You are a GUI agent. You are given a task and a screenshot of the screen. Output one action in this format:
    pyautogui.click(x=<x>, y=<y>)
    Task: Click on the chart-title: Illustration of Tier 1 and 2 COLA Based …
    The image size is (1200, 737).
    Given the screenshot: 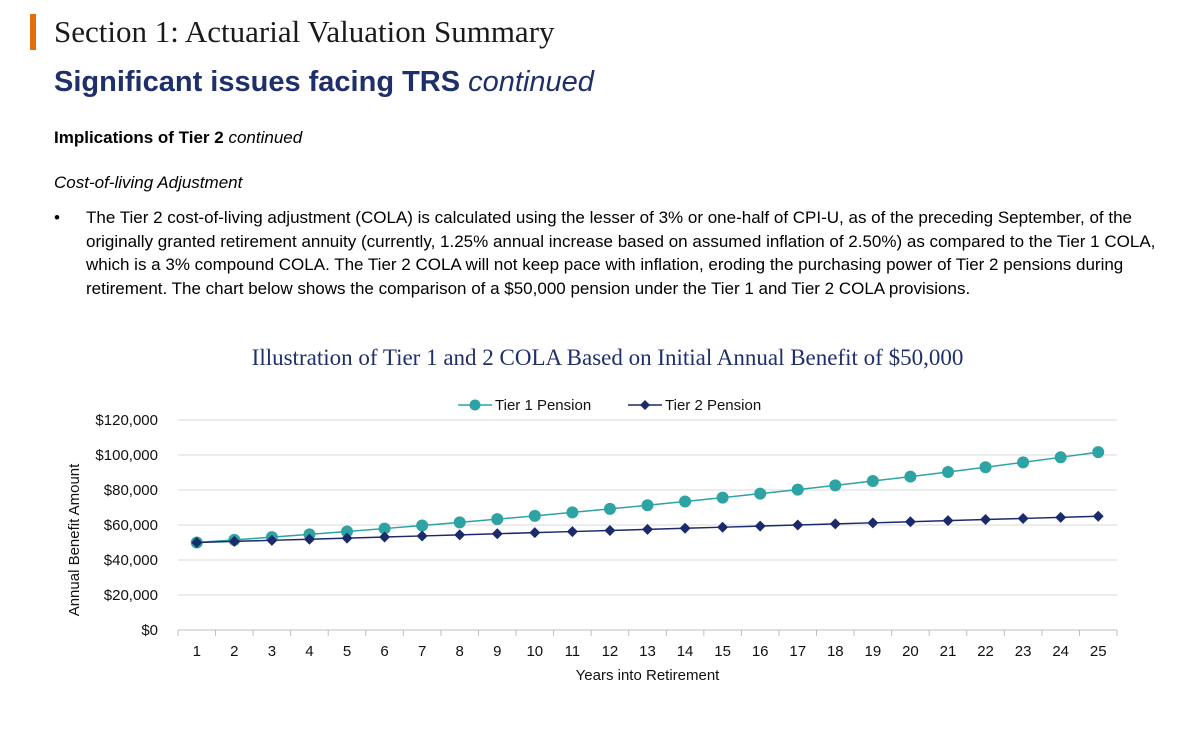 What is the action you would take?
    pyautogui.click(x=607, y=357)
    